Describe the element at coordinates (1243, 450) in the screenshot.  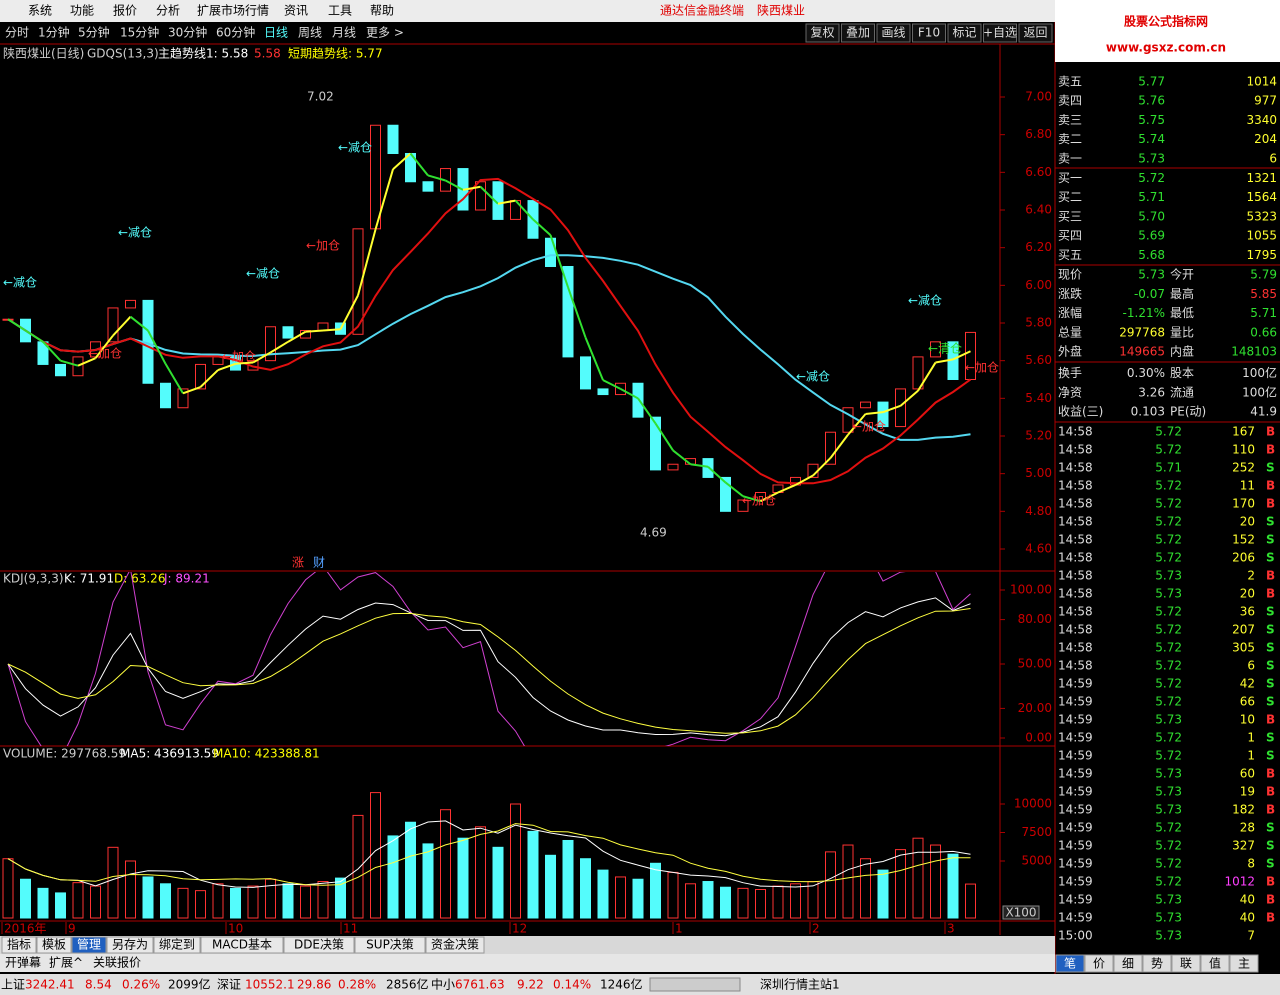
I see `trade-volume: 110` at that location.